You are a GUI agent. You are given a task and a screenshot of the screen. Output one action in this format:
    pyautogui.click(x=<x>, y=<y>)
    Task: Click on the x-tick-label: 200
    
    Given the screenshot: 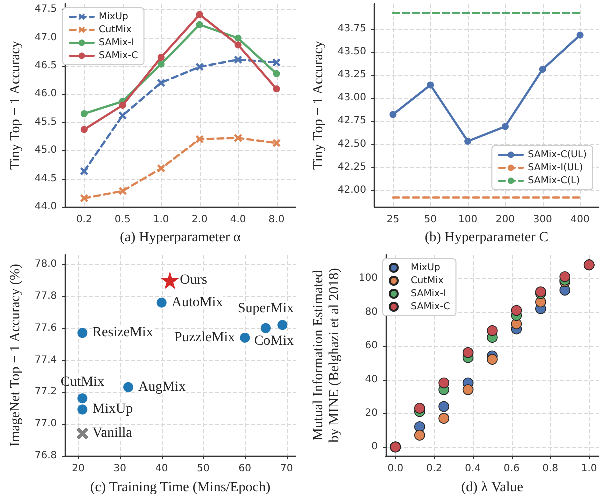 What is the action you would take?
    pyautogui.click(x=506, y=220)
    